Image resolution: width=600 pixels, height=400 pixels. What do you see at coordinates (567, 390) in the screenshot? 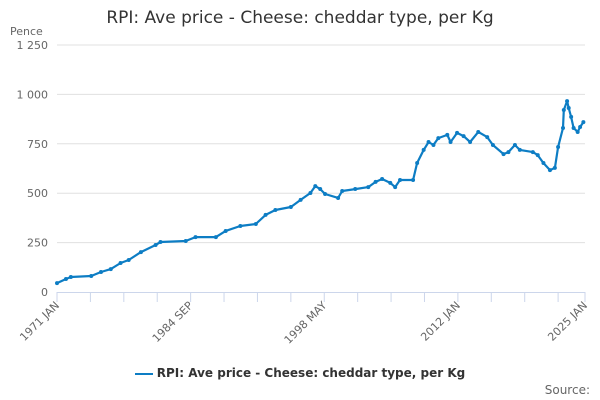
I see `source-label: Source:` at bounding box center [567, 390].